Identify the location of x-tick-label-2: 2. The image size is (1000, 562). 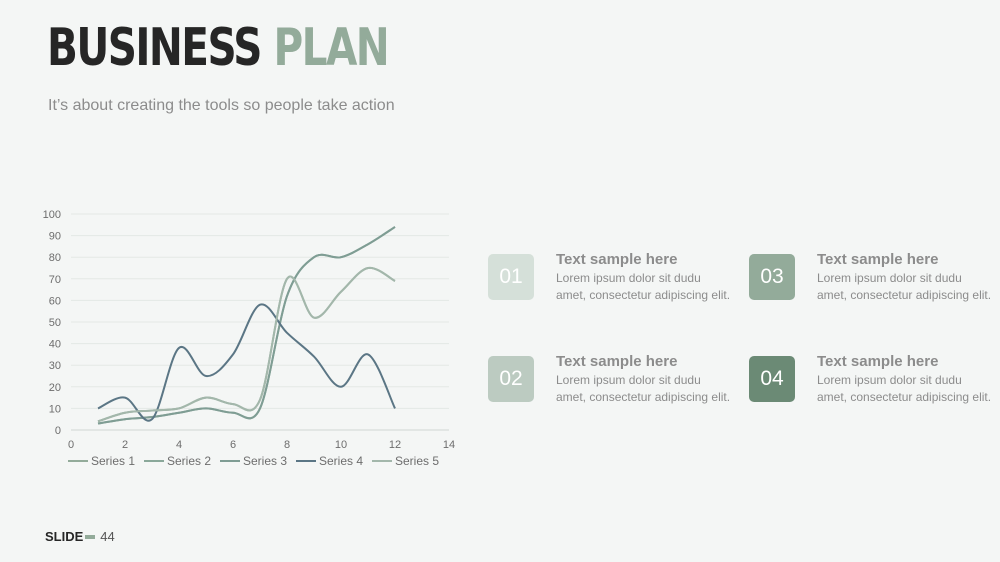
(125, 445).